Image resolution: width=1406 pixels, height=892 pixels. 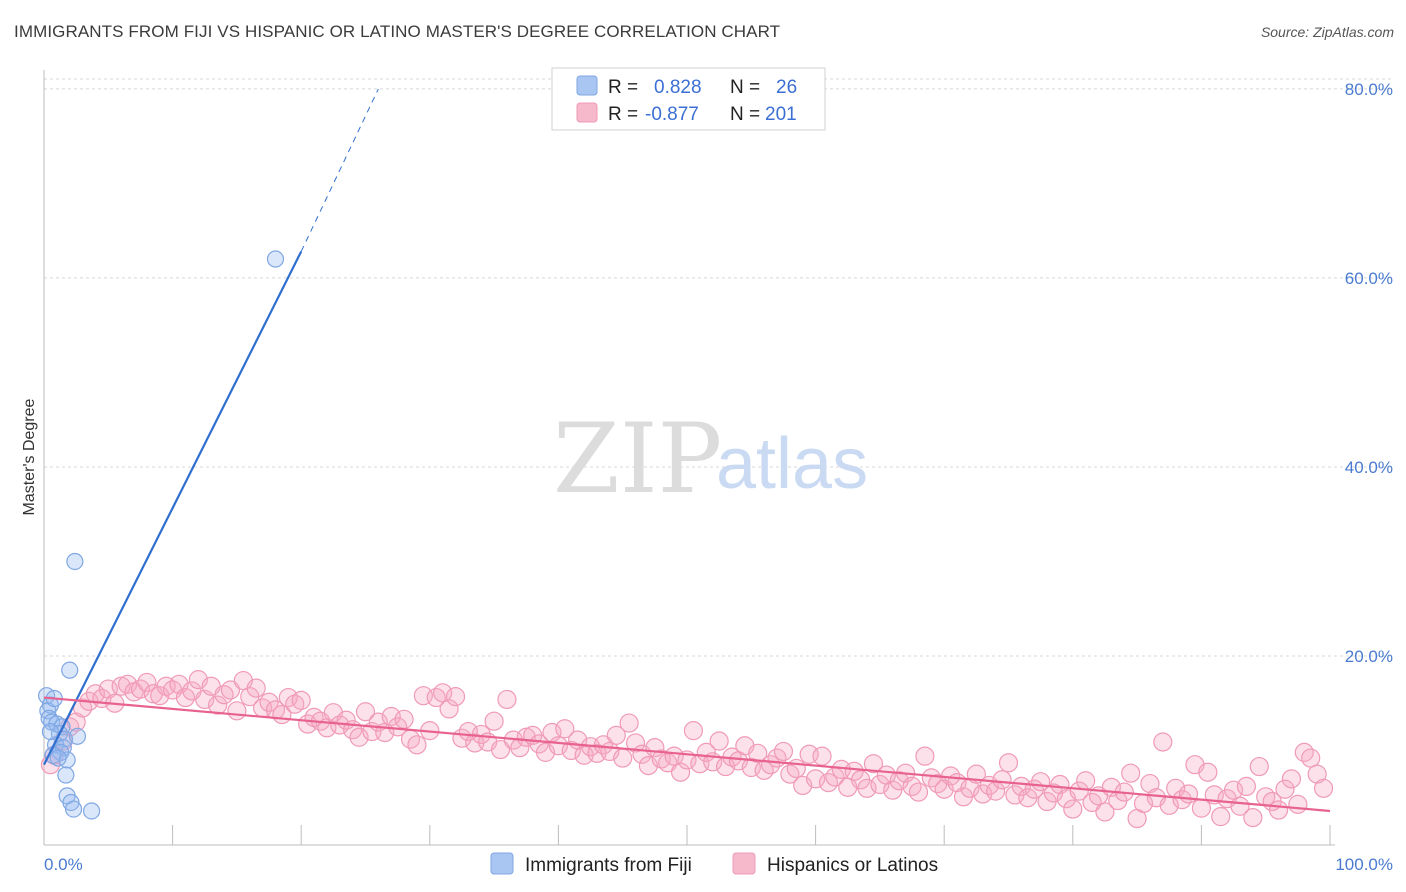 What do you see at coordinates (587, 112) in the screenshot?
I see `legend-swatch-hispanic` at bounding box center [587, 112].